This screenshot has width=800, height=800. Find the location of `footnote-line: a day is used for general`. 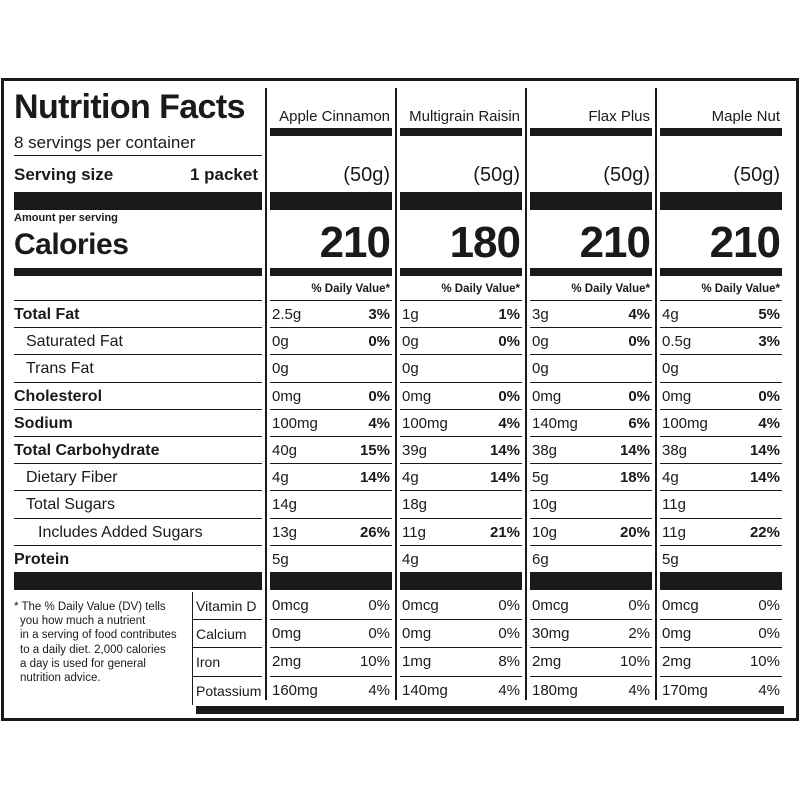

footnote-line: a day is used for general is located at coordinates (83, 663).